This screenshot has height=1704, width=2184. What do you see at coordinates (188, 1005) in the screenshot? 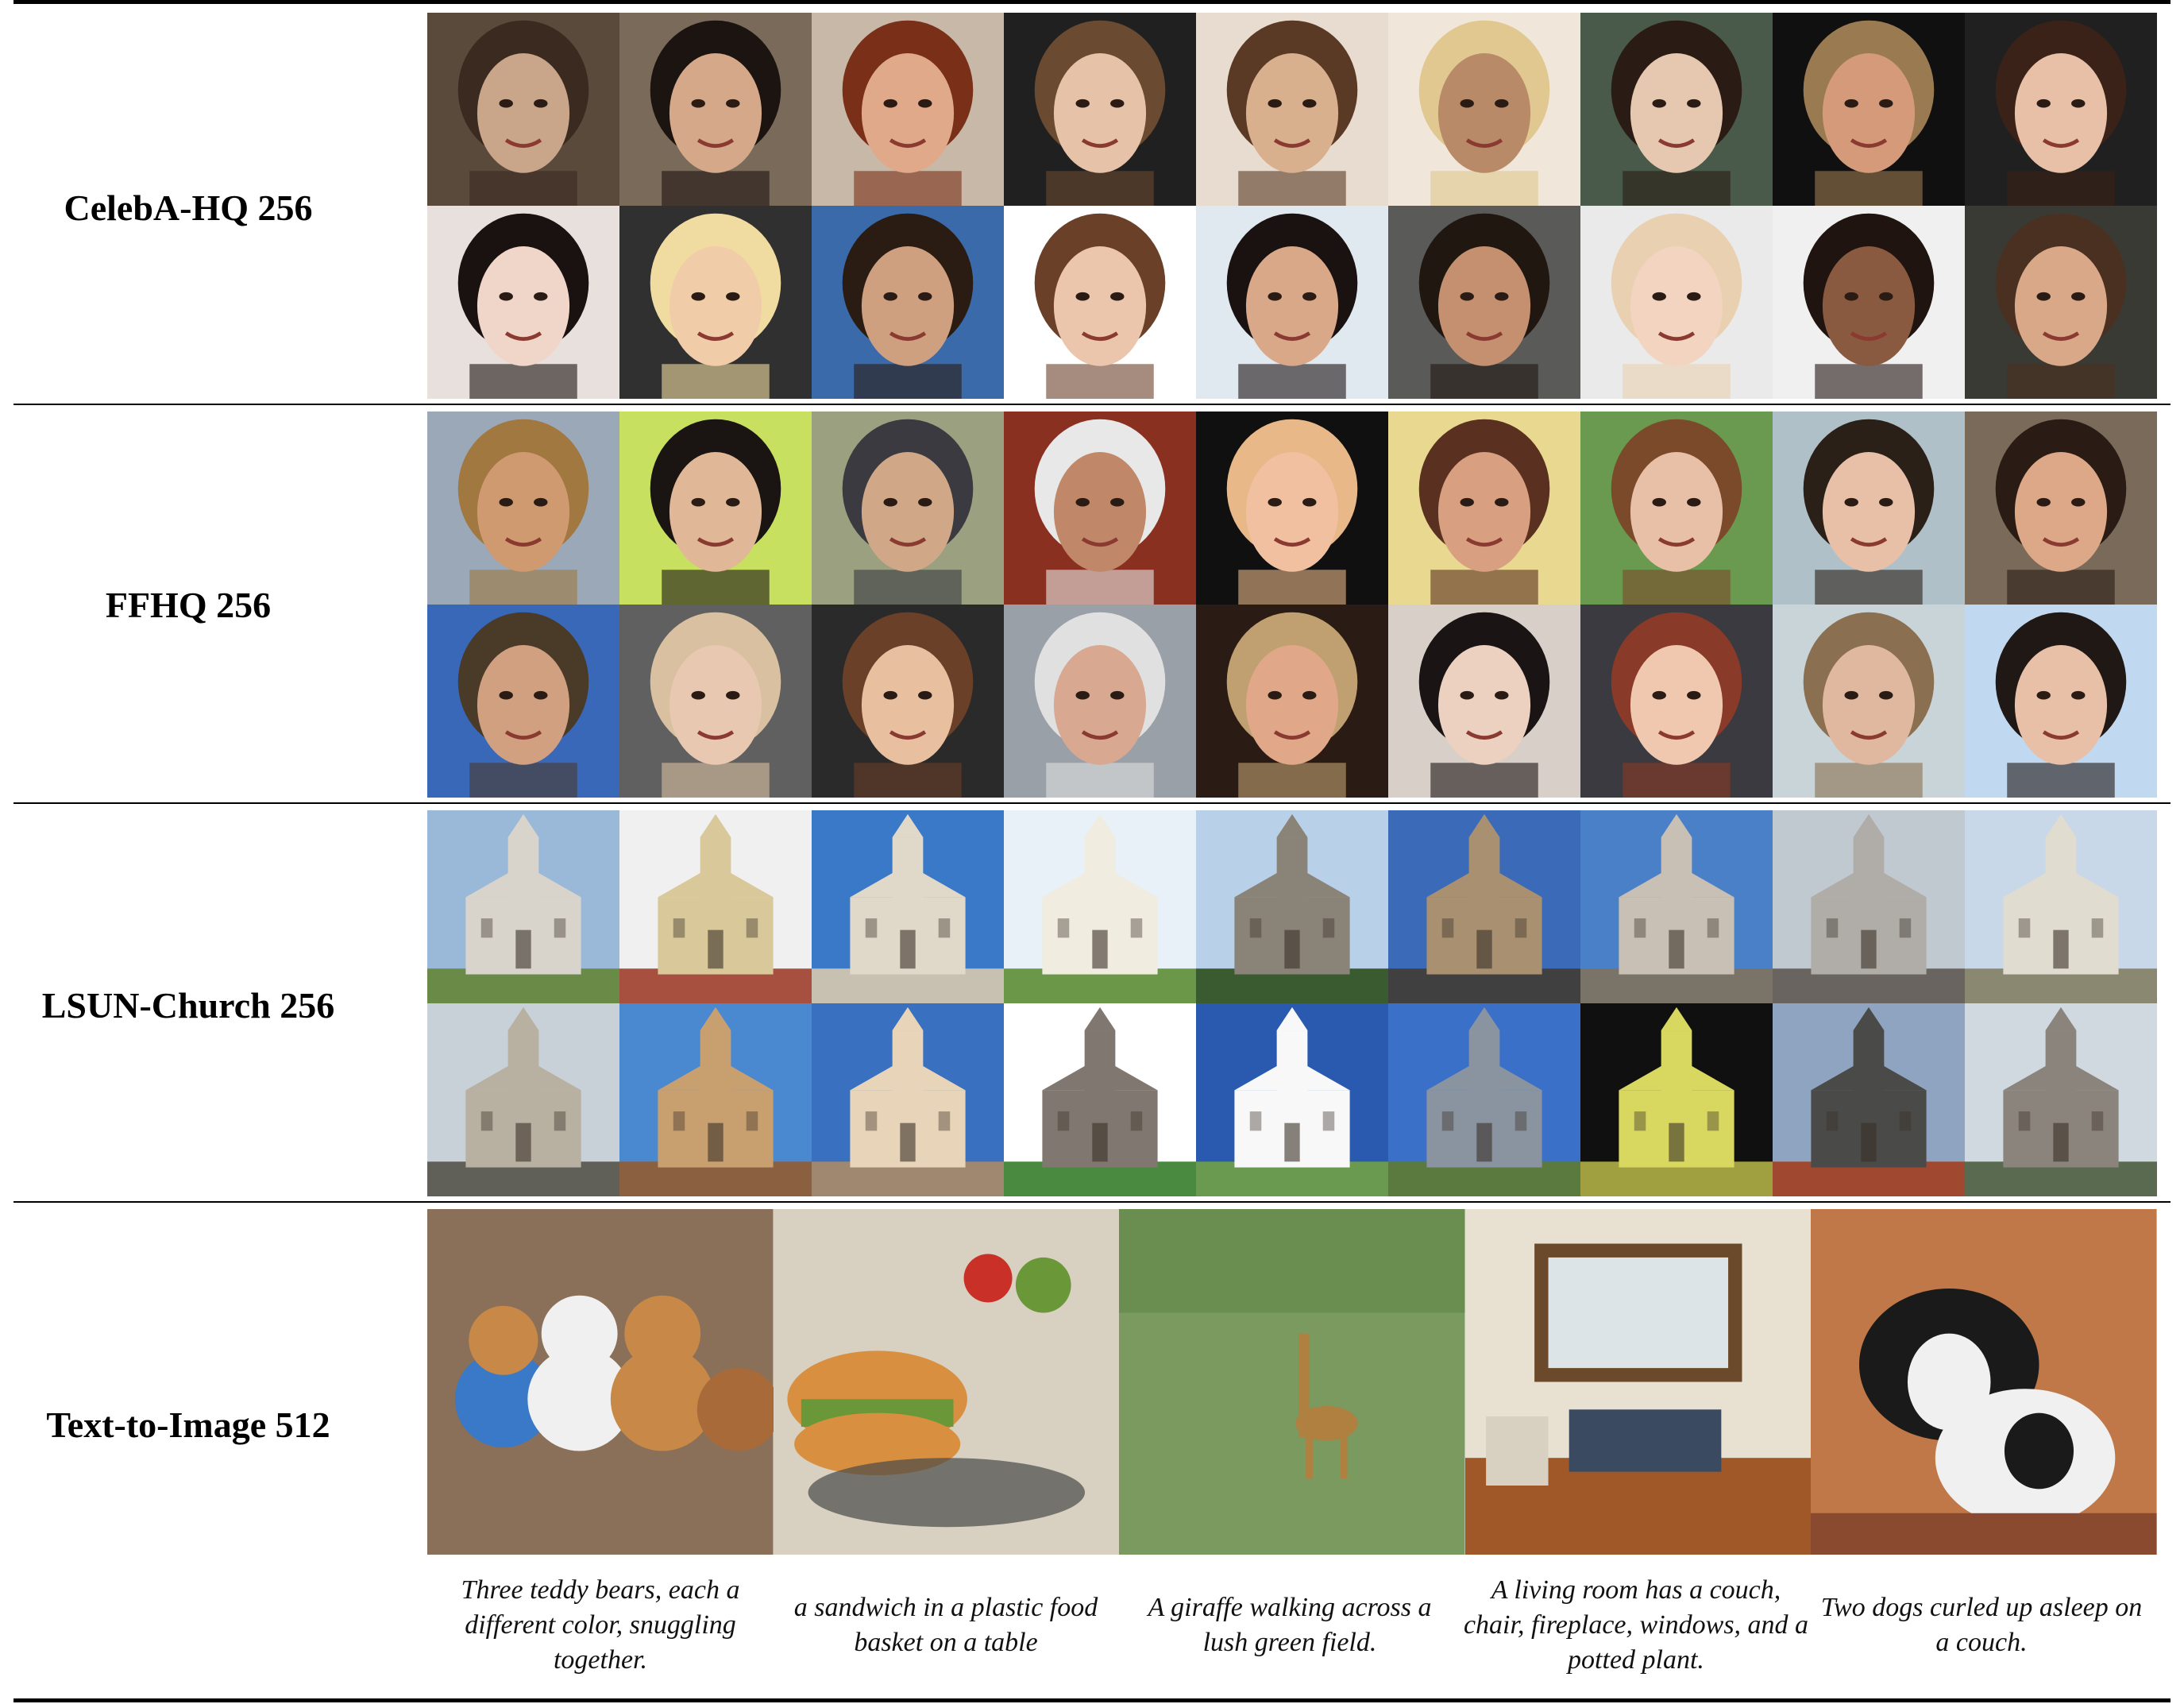
I see `row-label-lsun-church: LSUN-Church 256` at bounding box center [188, 1005].